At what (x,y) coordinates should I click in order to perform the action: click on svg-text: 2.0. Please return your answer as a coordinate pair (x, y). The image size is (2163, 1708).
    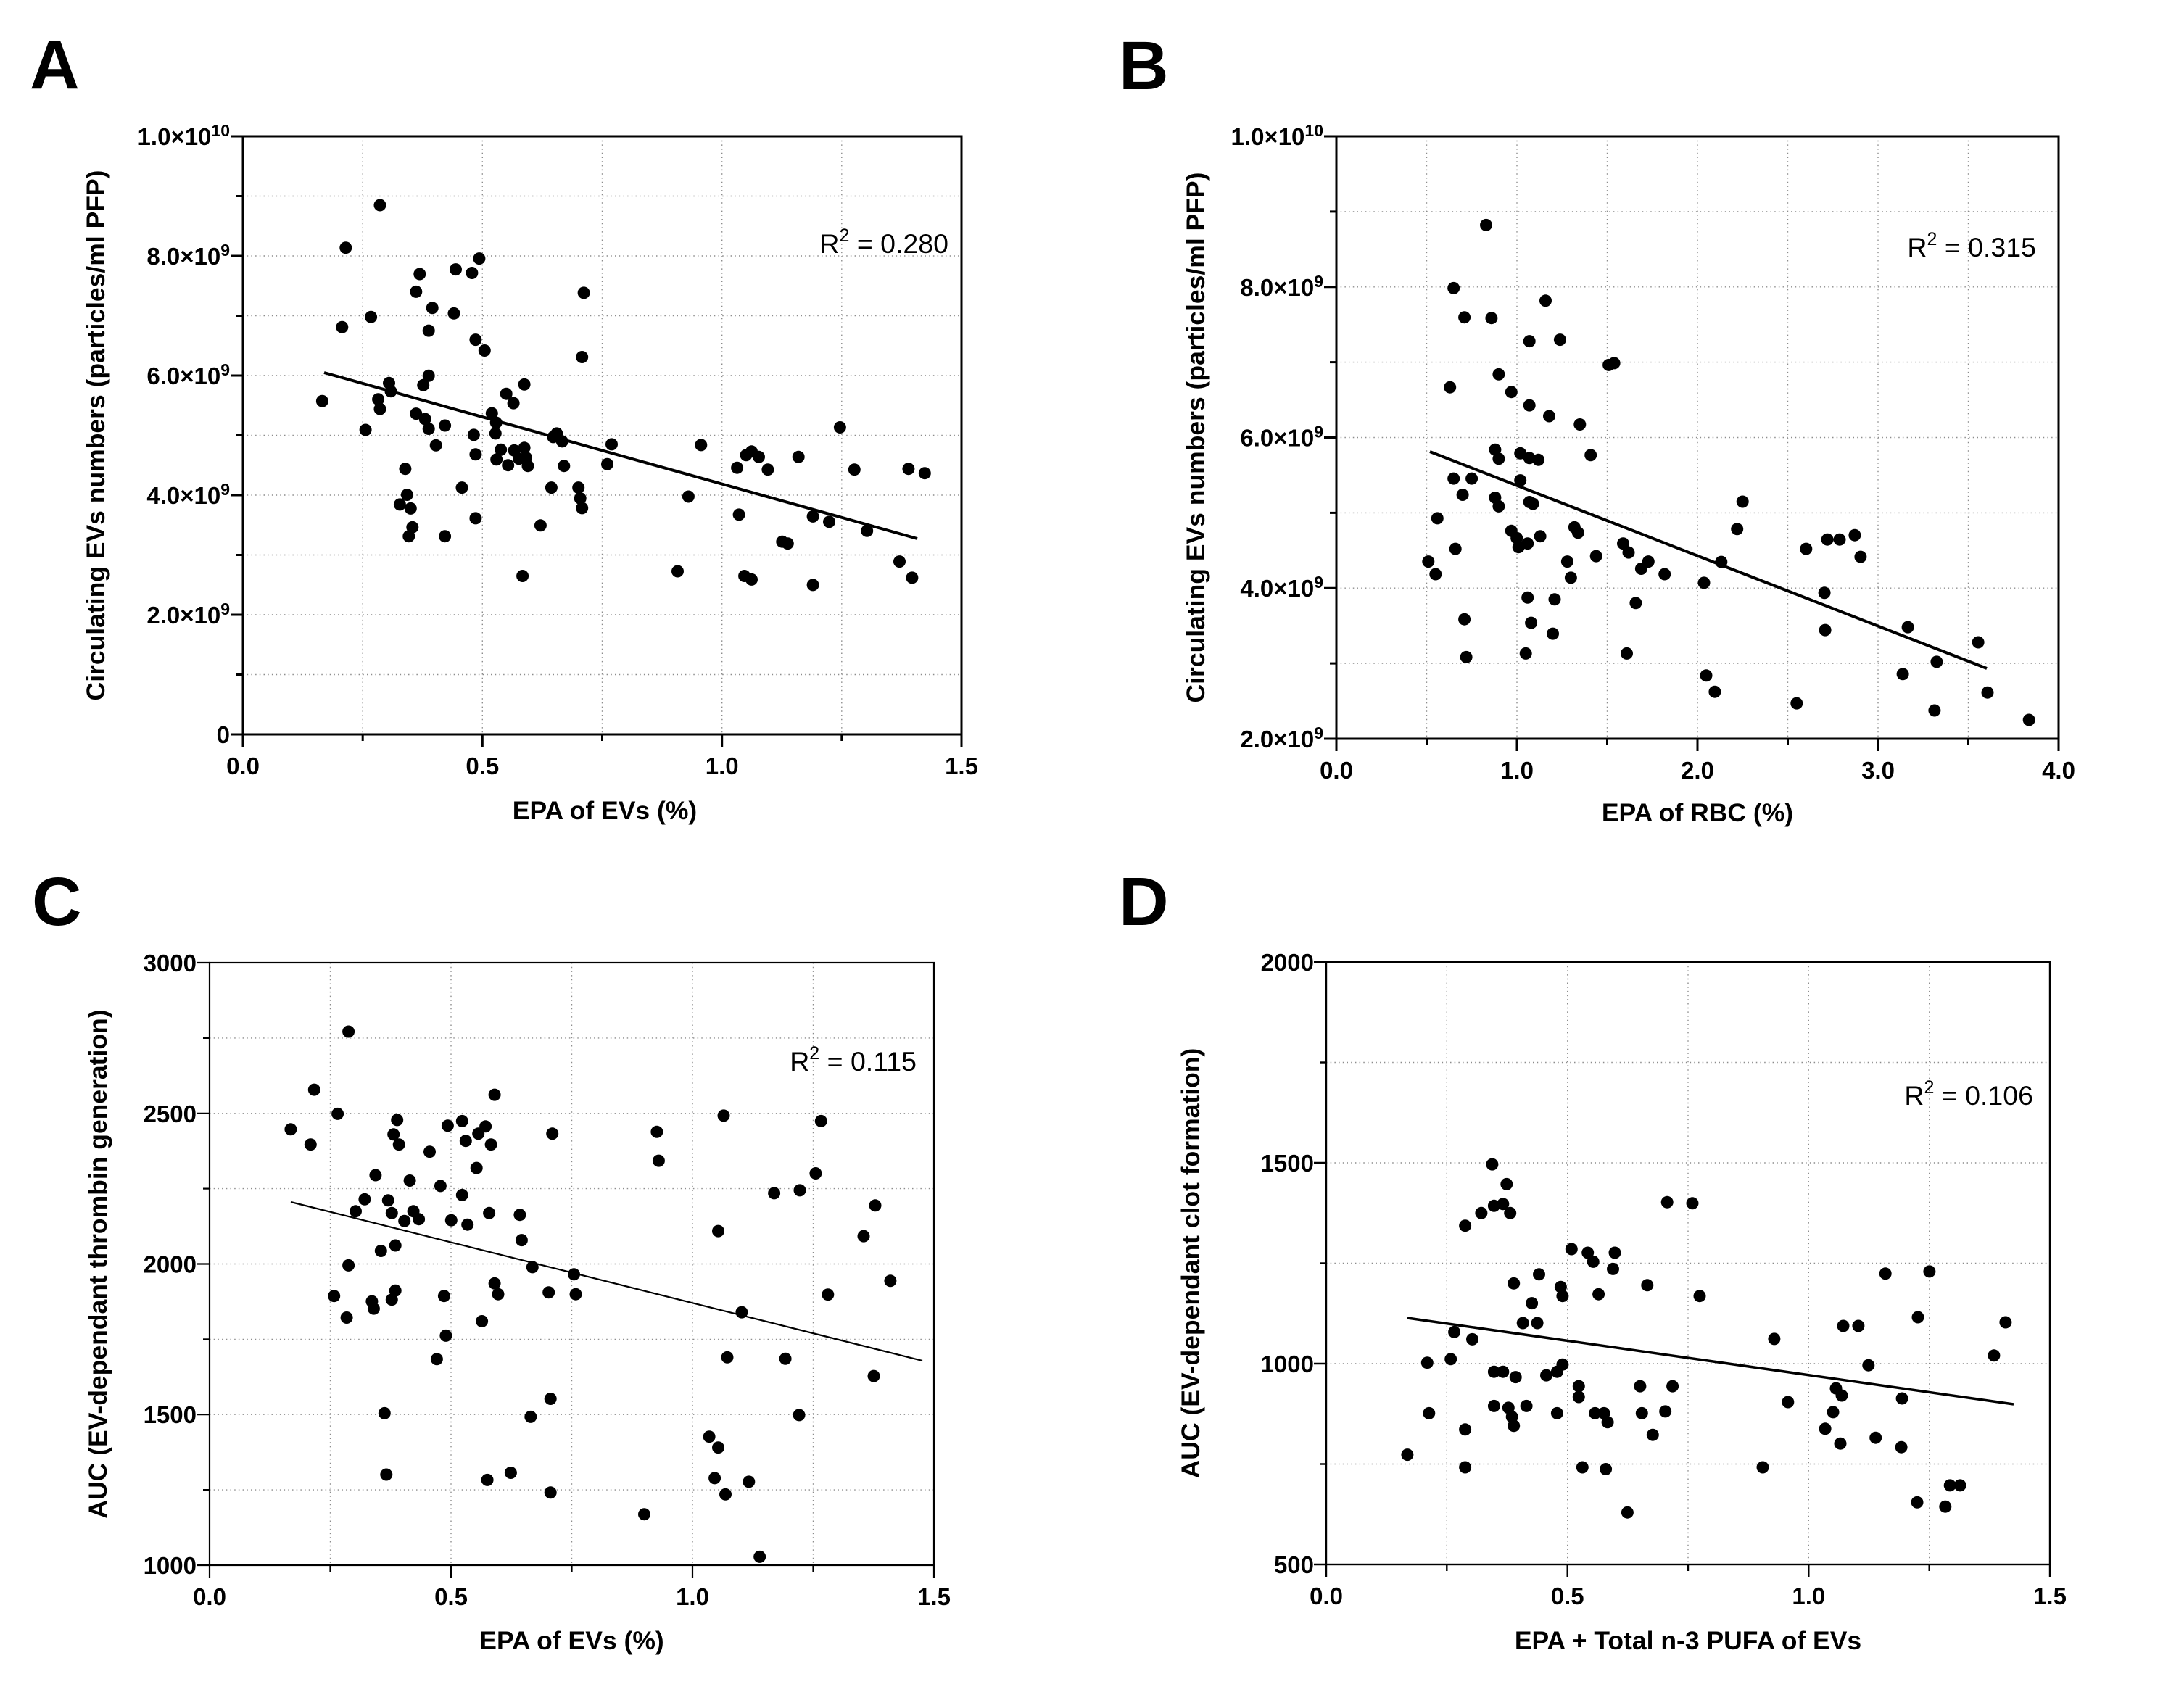
    Looking at the image, I should click on (1697, 770).